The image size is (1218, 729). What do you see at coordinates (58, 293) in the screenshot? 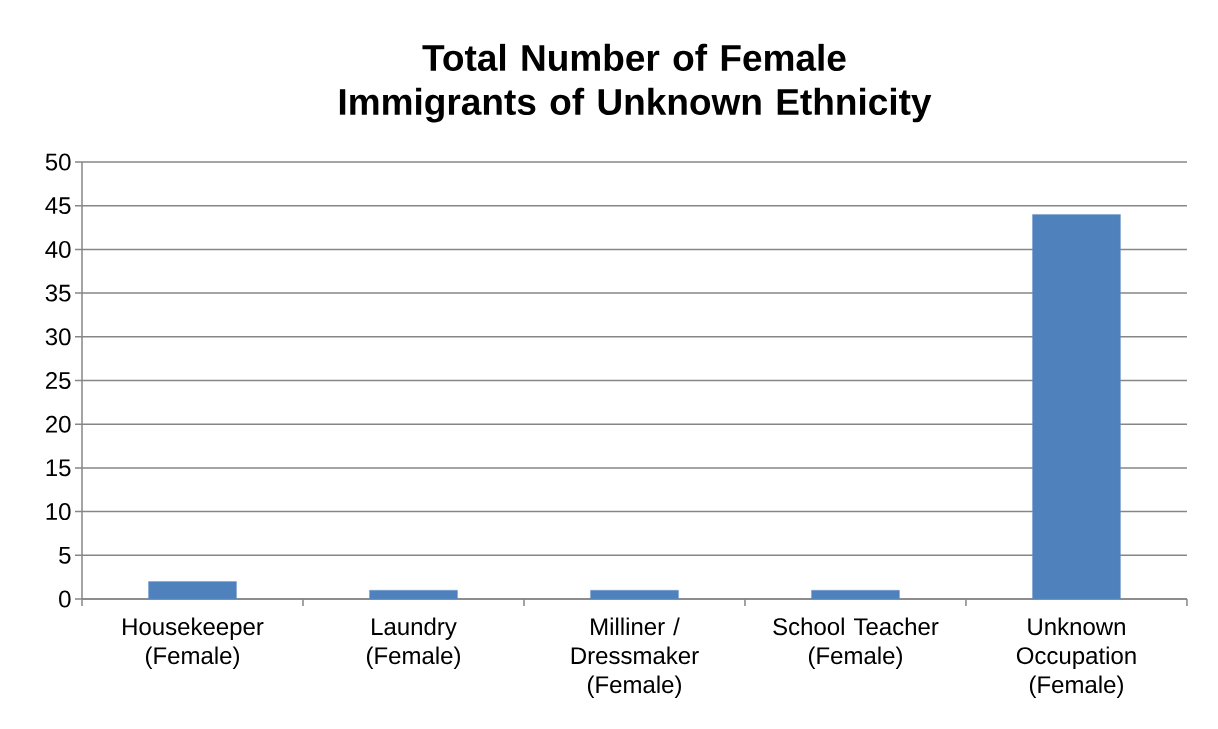
I see `y-tick-label: 35` at bounding box center [58, 293].